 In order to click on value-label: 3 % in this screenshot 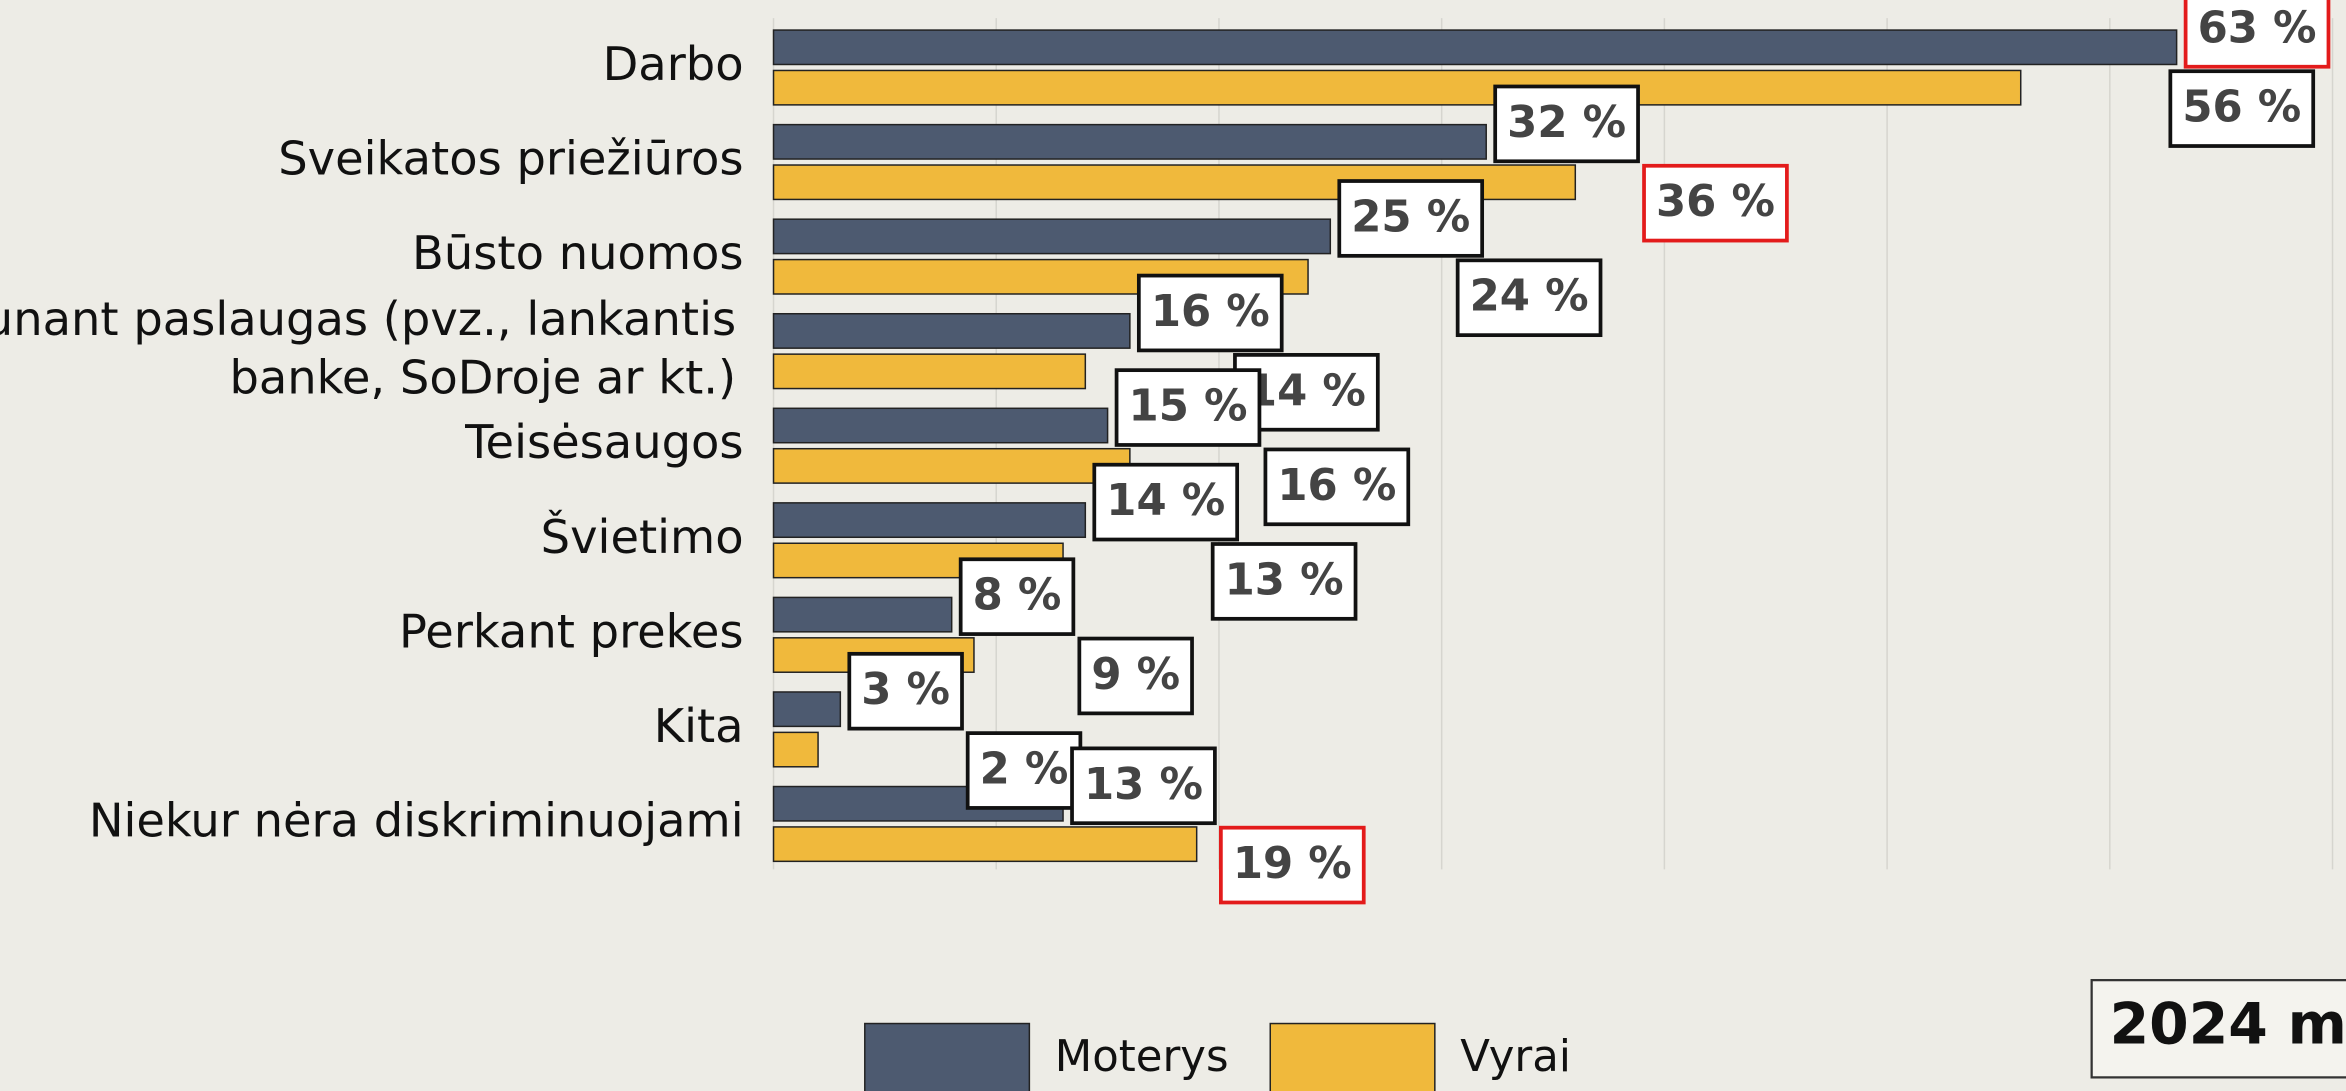, I will do `click(905, 691)`.